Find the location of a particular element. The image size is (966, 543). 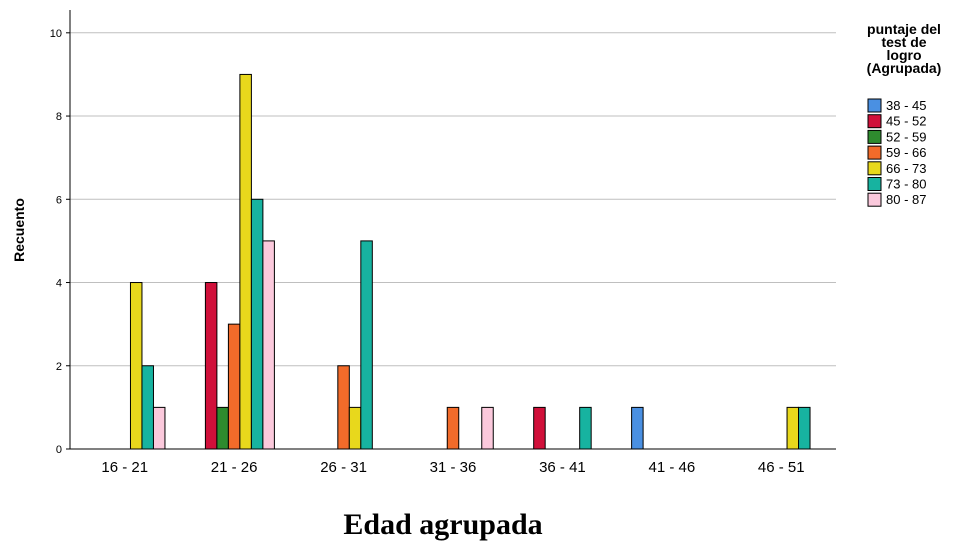

y-tick-label: 8 is located at coordinates (59, 117).